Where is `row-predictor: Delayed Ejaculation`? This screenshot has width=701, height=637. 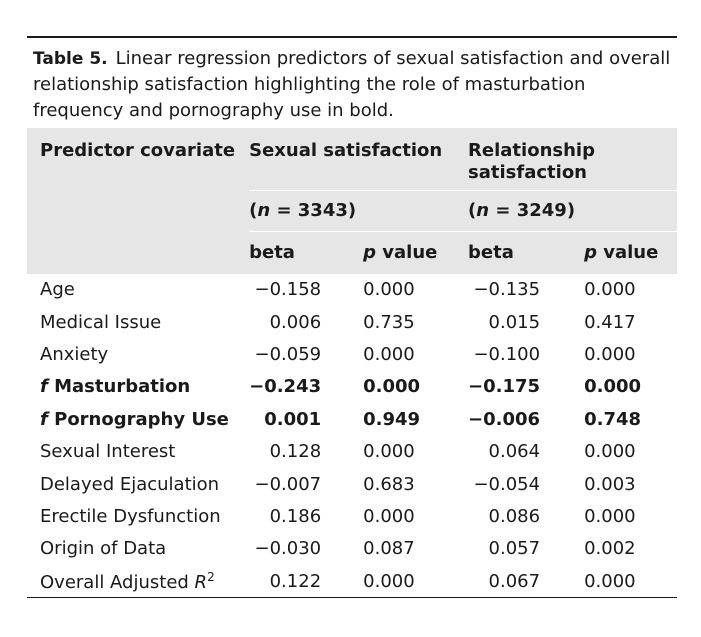 row-predictor: Delayed Ejaculation is located at coordinates (138, 484).